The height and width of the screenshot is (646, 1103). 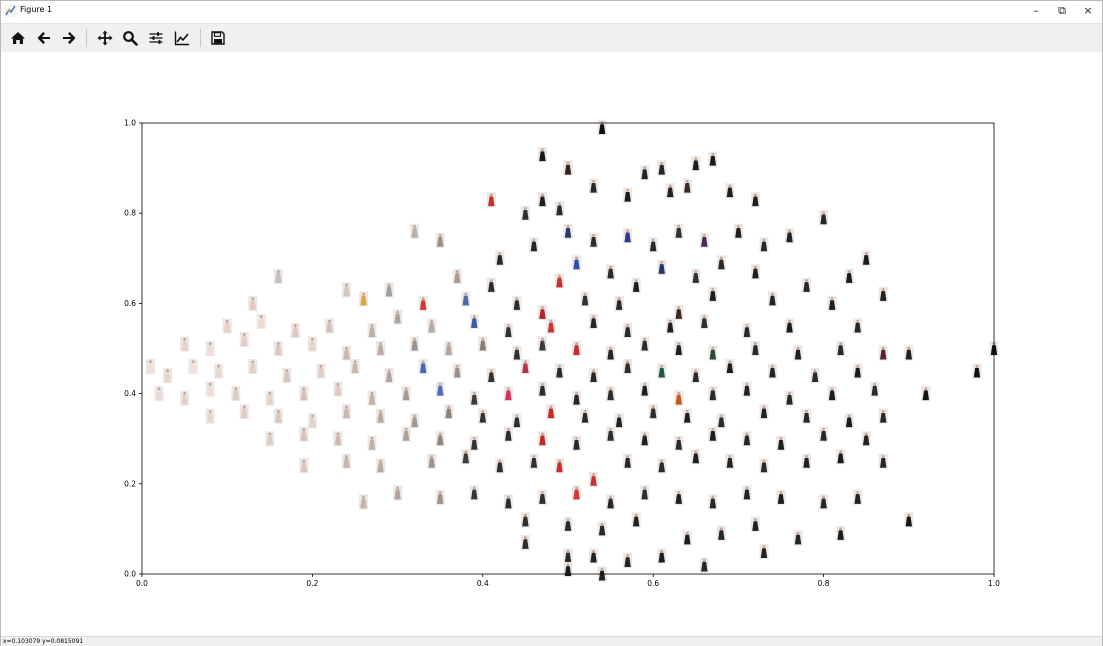 What do you see at coordinates (182, 38) in the screenshot?
I see `edit-axis-button` at bounding box center [182, 38].